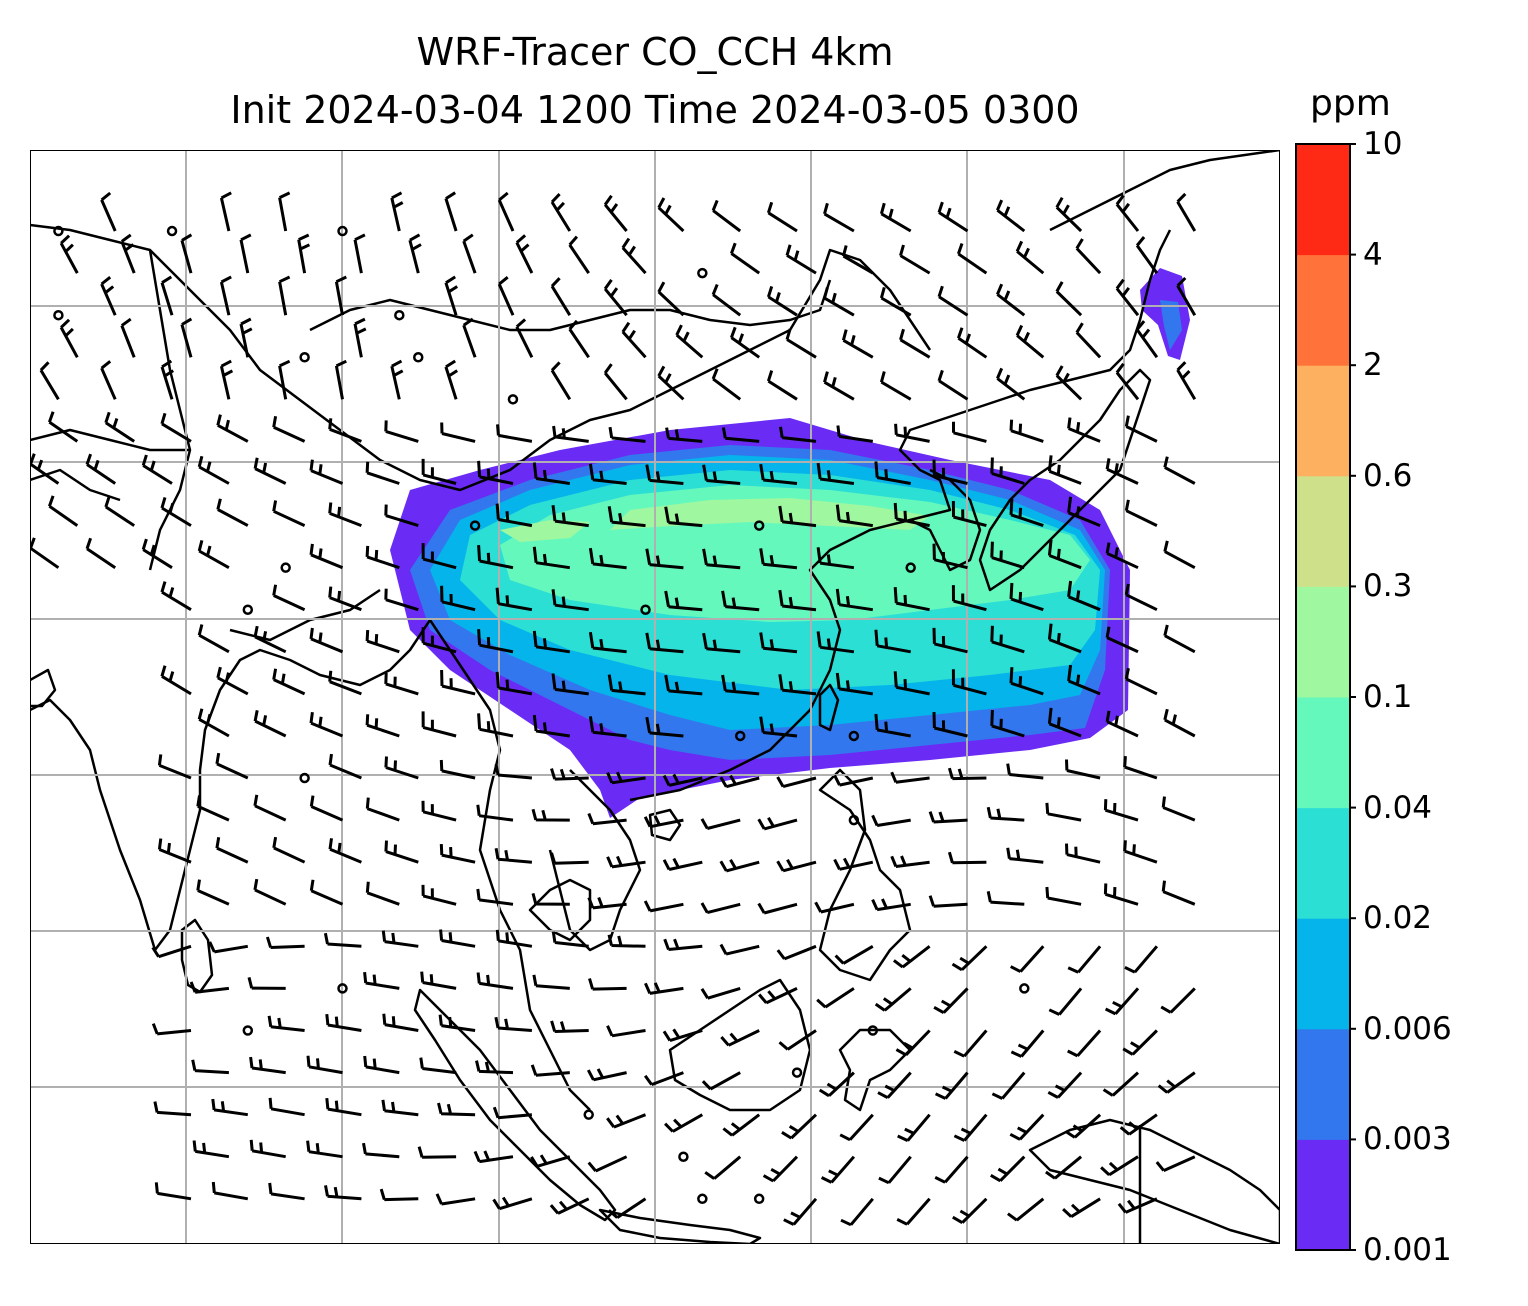 This screenshot has width=1528, height=1306. I want to click on coast-vietnam, so click(595, 860).